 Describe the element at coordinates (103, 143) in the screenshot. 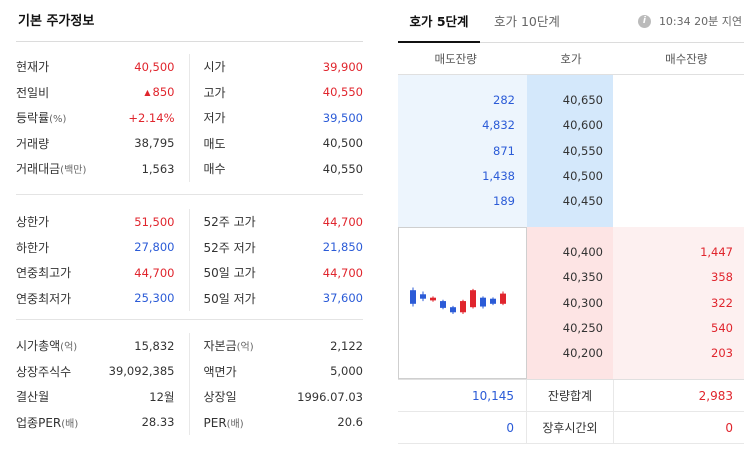

I see `info-cell-left: 거래량 38,795` at that location.